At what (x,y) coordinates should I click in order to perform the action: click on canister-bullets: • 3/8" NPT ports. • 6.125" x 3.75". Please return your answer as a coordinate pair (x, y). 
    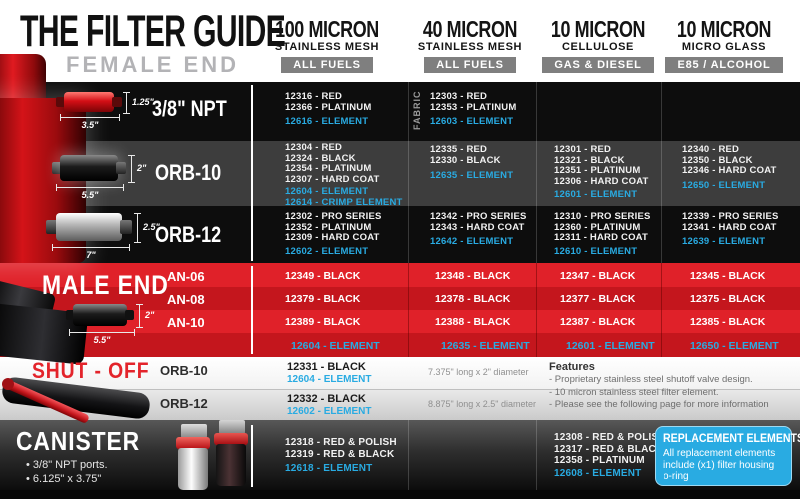
    Looking at the image, I should click on (67, 472).